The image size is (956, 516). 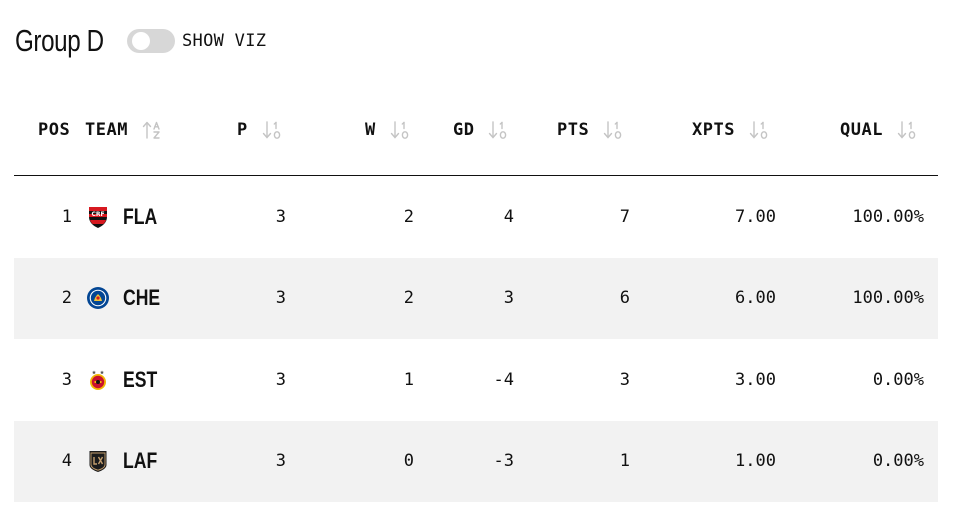 What do you see at coordinates (508, 298) in the screenshot?
I see `goal-difference-cell: 3` at bounding box center [508, 298].